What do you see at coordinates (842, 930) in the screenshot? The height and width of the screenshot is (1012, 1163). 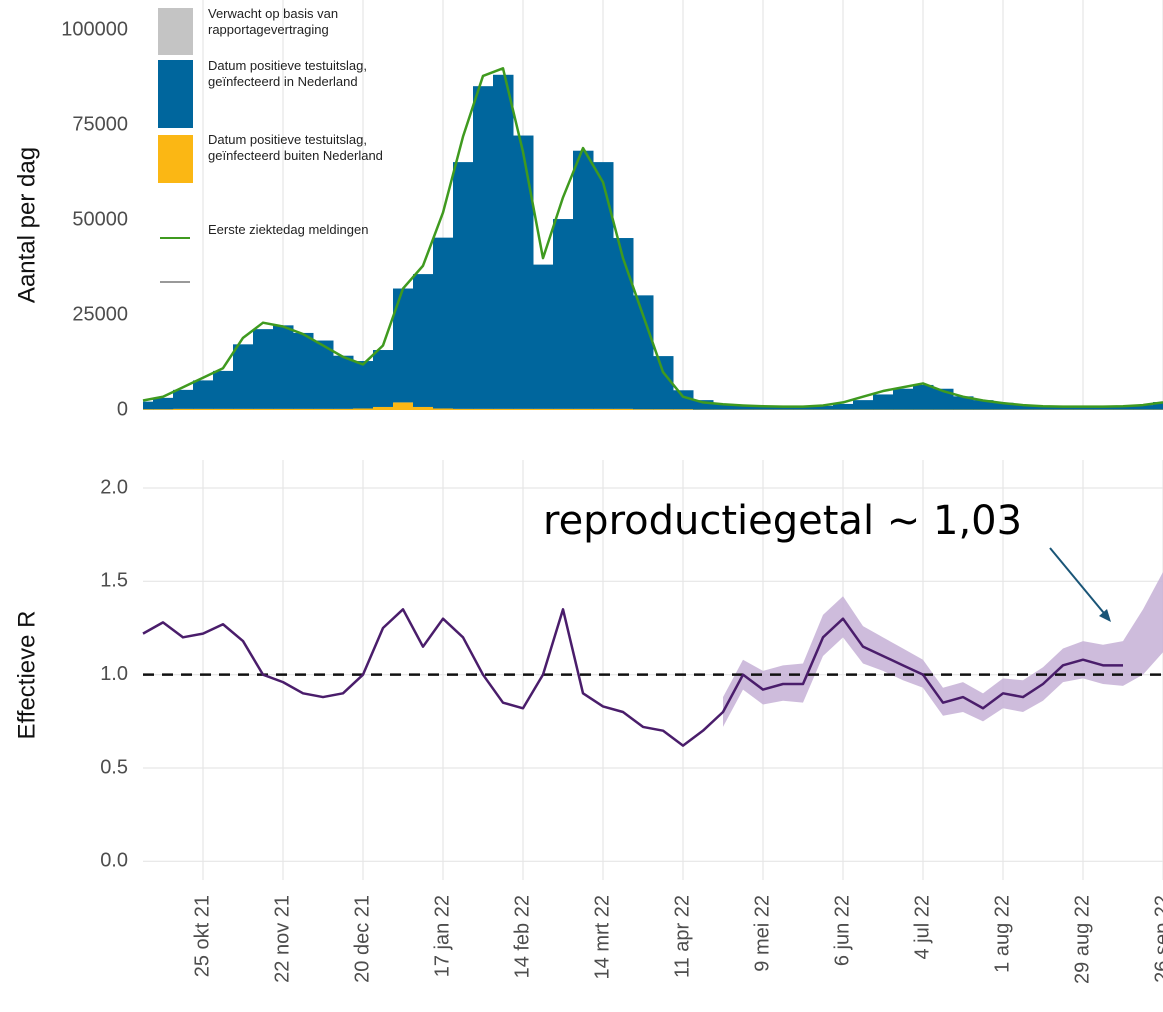 I see `x-tick-label: 6 jun 22` at bounding box center [842, 930].